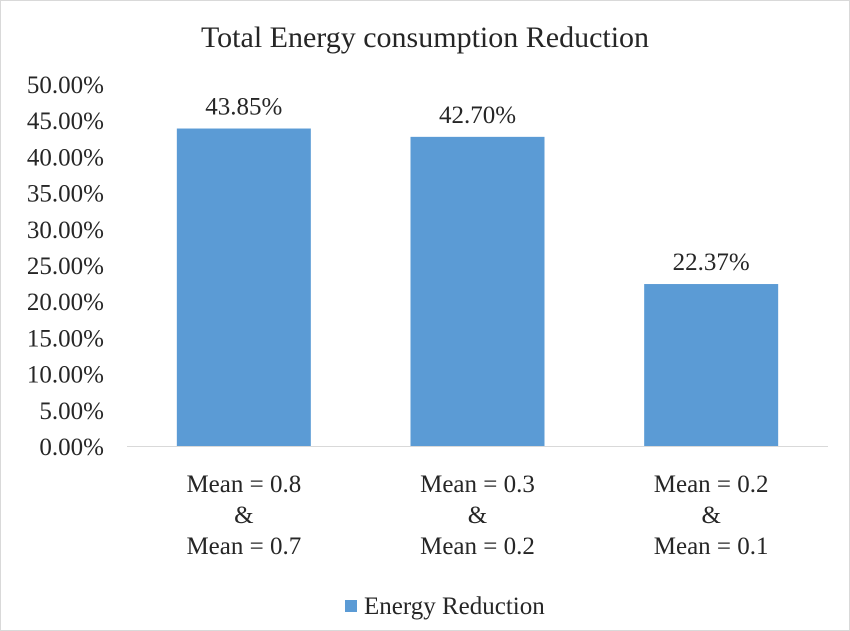 This screenshot has height=631, width=850. Describe the element at coordinates (243, 107) in the screenshot. I see `data-label: 43.85%` at that location.